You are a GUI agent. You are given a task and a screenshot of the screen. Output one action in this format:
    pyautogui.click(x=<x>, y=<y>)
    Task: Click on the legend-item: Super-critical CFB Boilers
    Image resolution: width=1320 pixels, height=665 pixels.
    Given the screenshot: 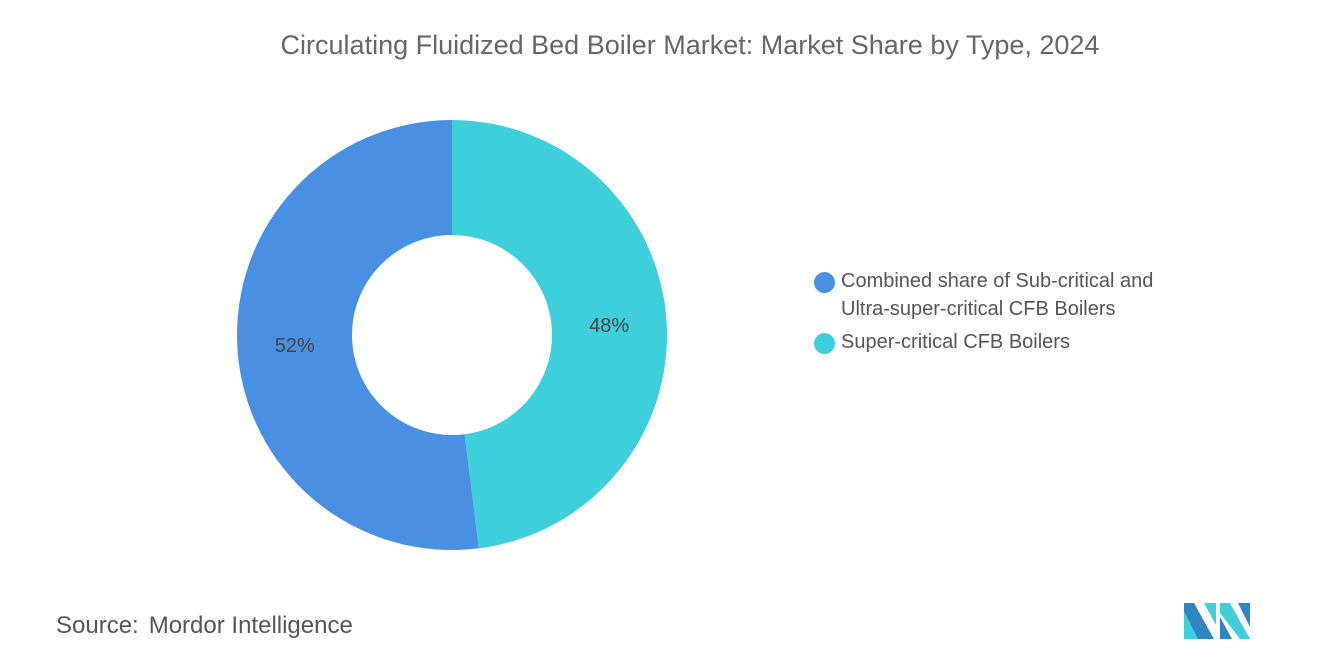 What is the action you would take?
    pyautogui.click(x=1007, y=343)
    